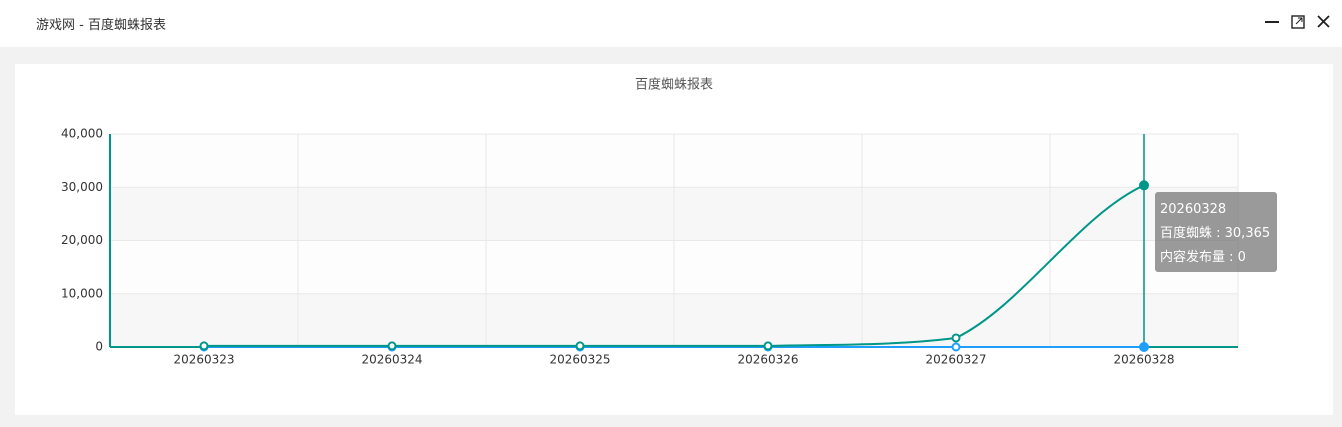 The height and width of the screenshot is (427, 1342). Describe the element at coordinates (767, 360) in the screenshot. I see `x-tick-label: 20260326` at that location.